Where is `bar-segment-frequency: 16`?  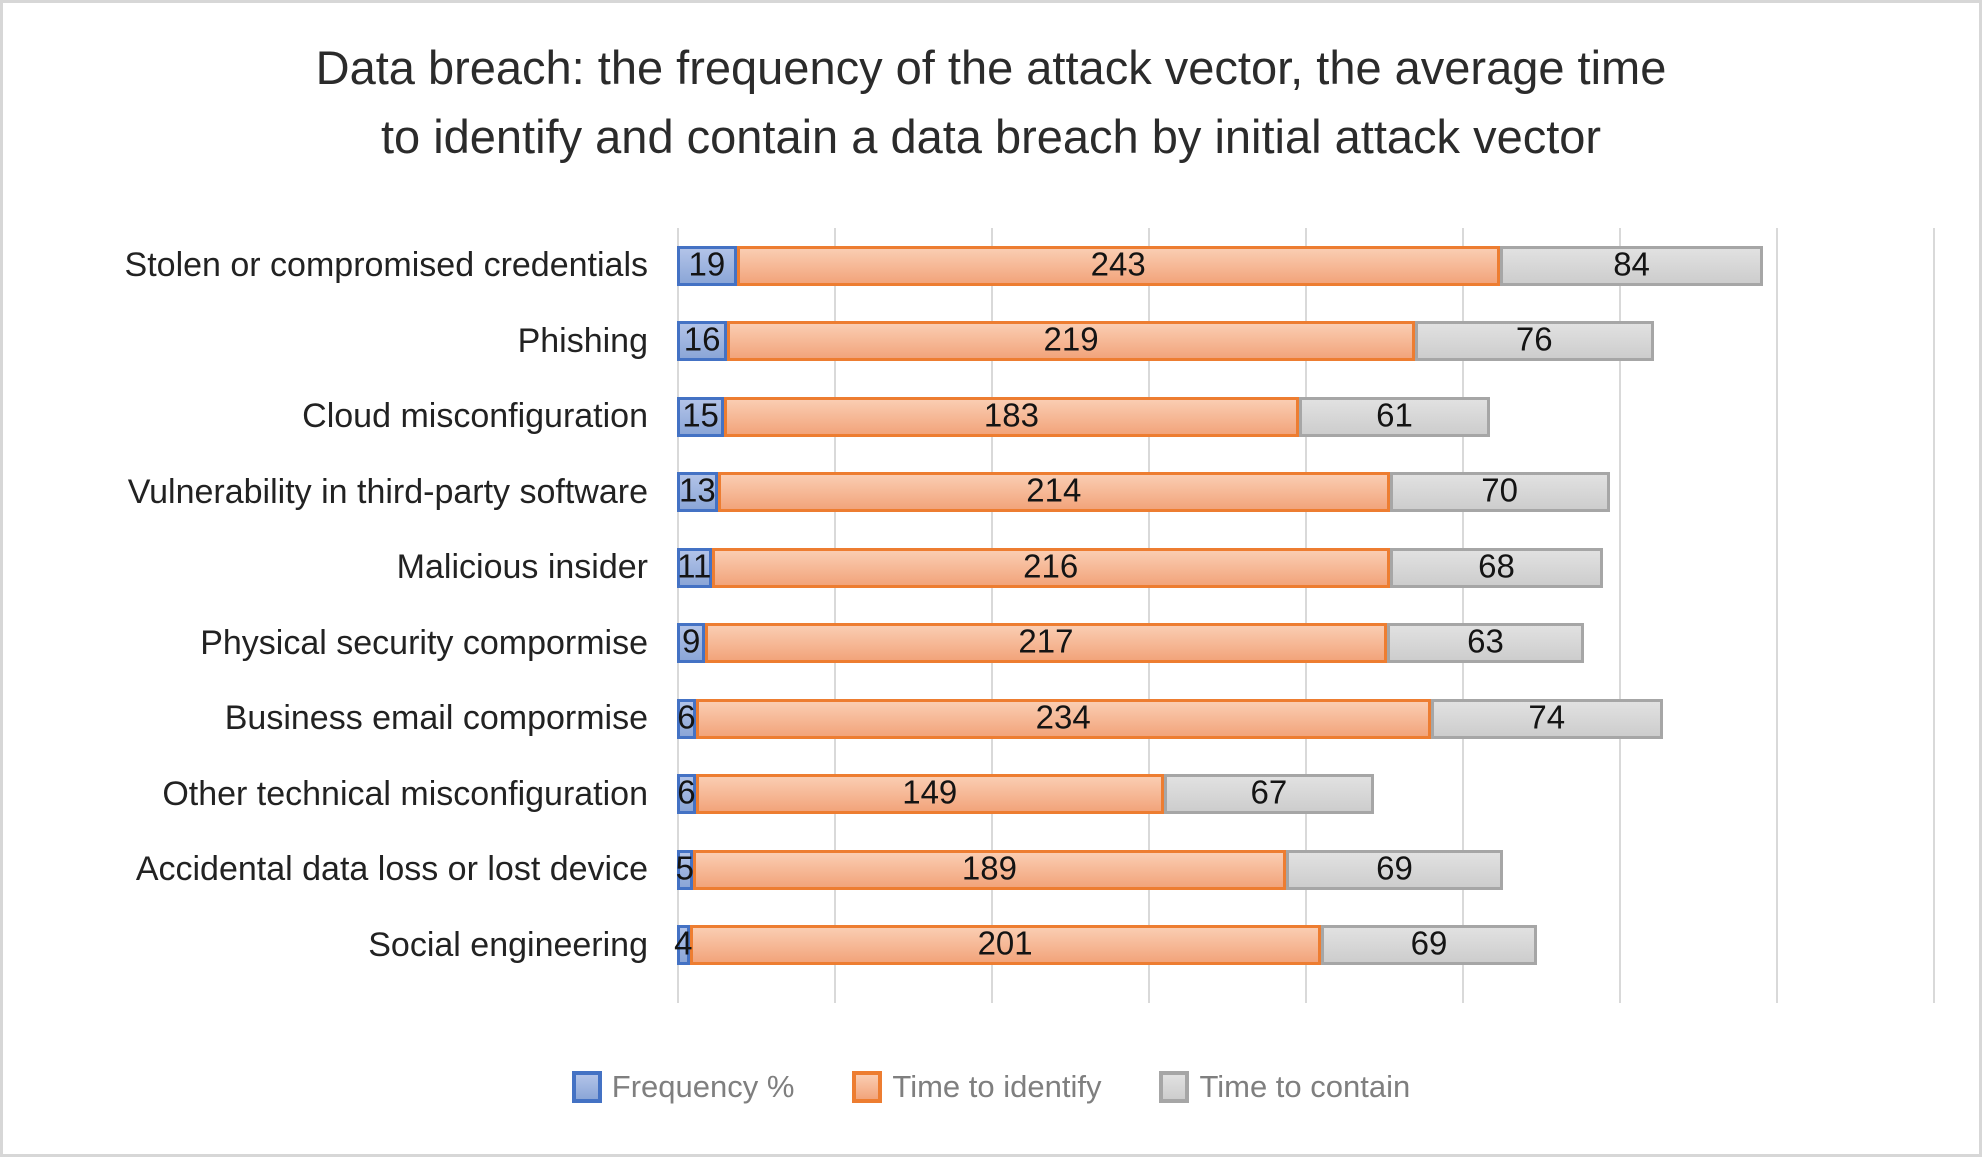
bar-segment-frequency: 16 is located at coordinates (702, 341).